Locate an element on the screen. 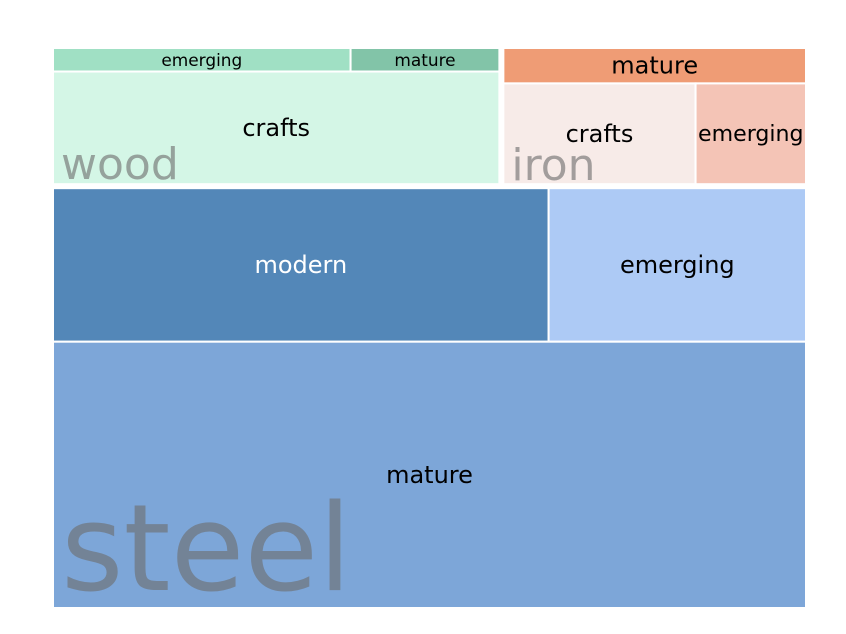 The height and width of the screenshot is (634, 846). leaf-label-iron-crafts: crafts is located at coordinates (600, 134).